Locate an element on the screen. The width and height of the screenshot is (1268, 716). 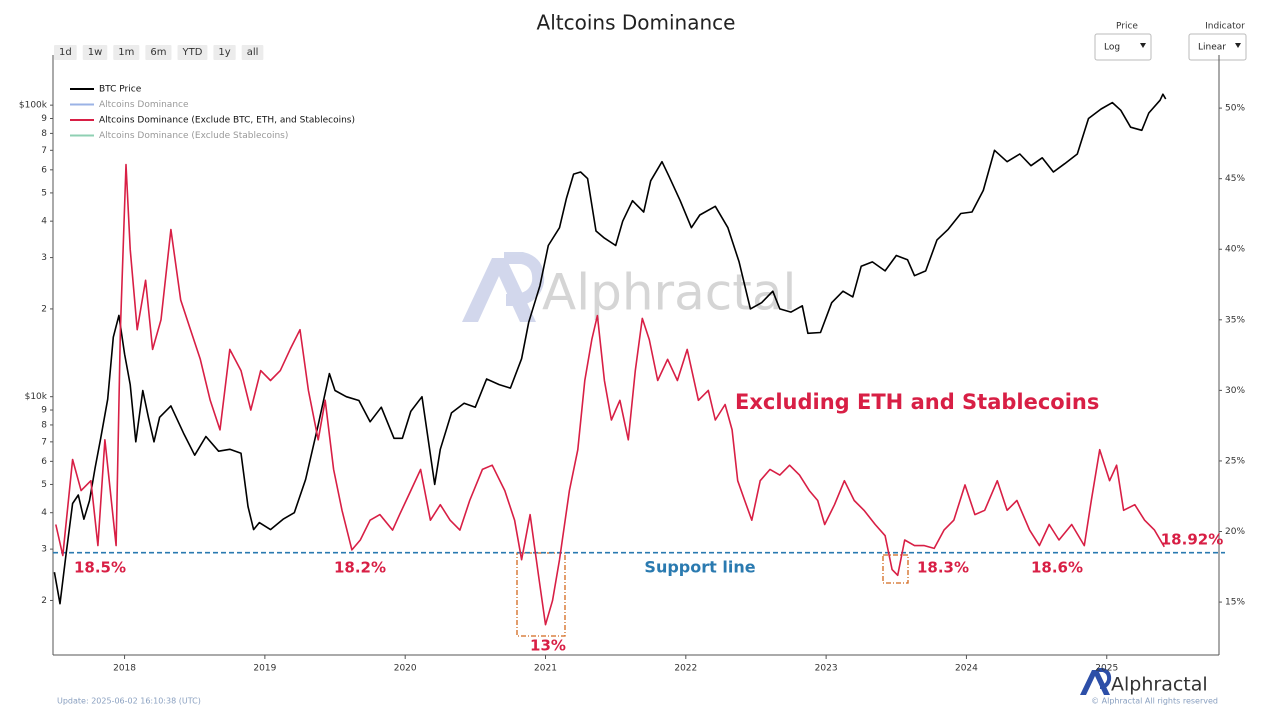
y-tick-label: $100k is located at coordinates (33, 106).